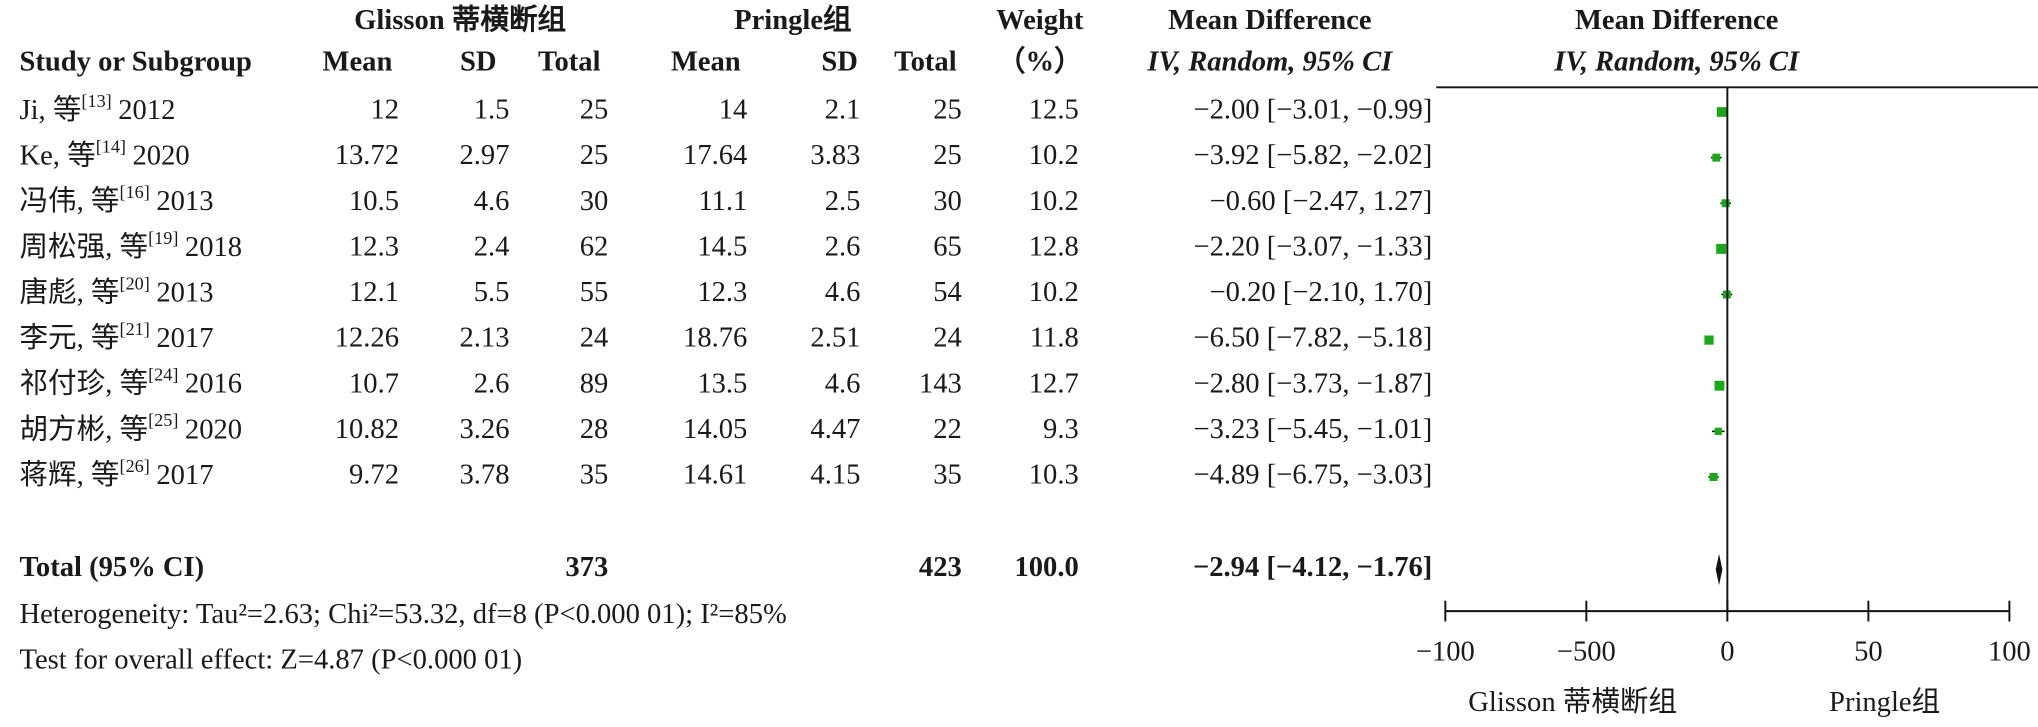 This screenshot has width=2038, height=727. Describe the element at coordinates (1040, 20) in the screenshot. I see `weight-header: Weight` at that location.